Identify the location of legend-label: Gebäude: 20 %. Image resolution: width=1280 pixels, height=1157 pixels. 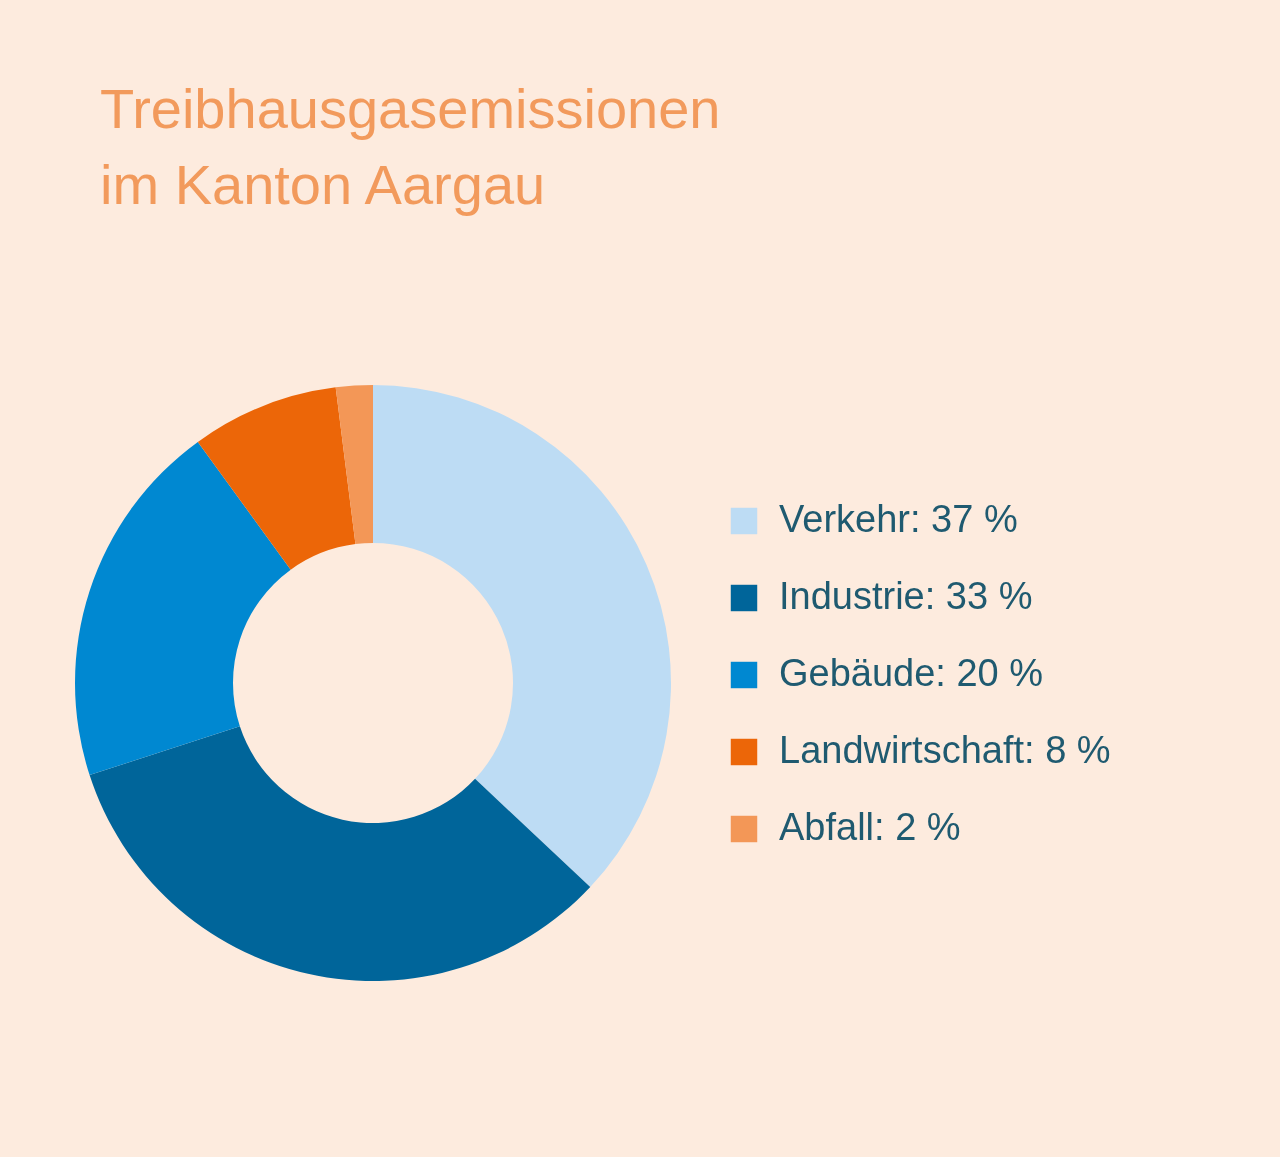
(911, 673).